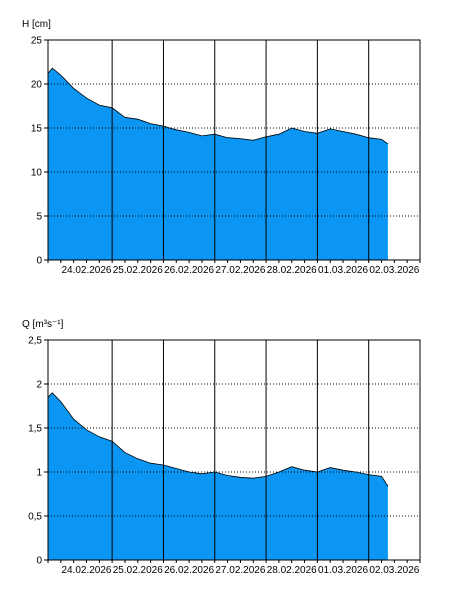 The image size is (450, 600). I want to click on y-tick-label: 20, so click(37, 85).